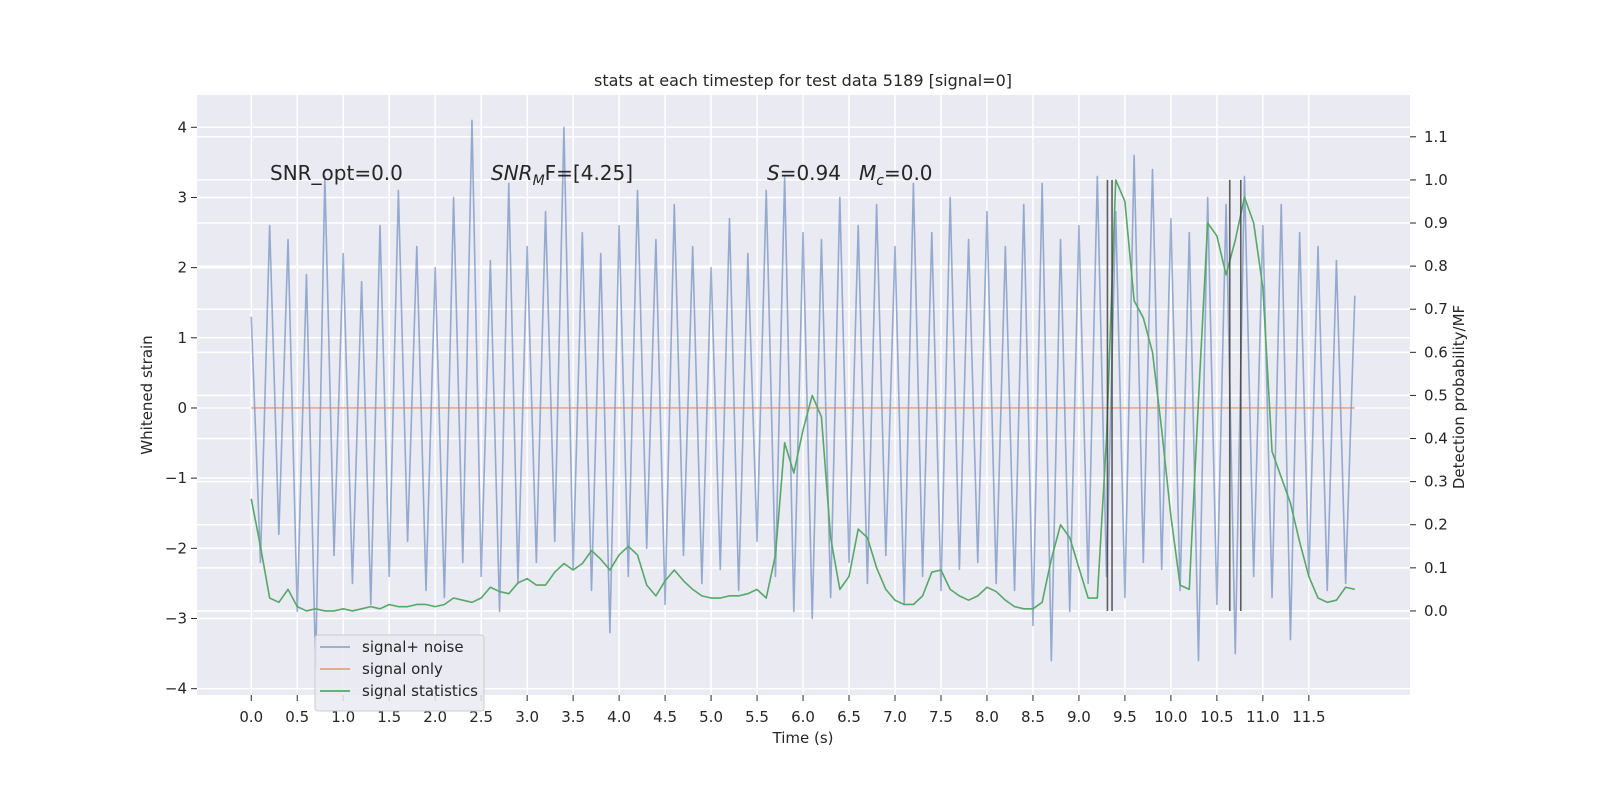 The image size is (1600, 800). What do you see at coordinates (987, 717) in the screenshot?
I see `x-tick-label: 8.0` at bounding box center [987, 717].